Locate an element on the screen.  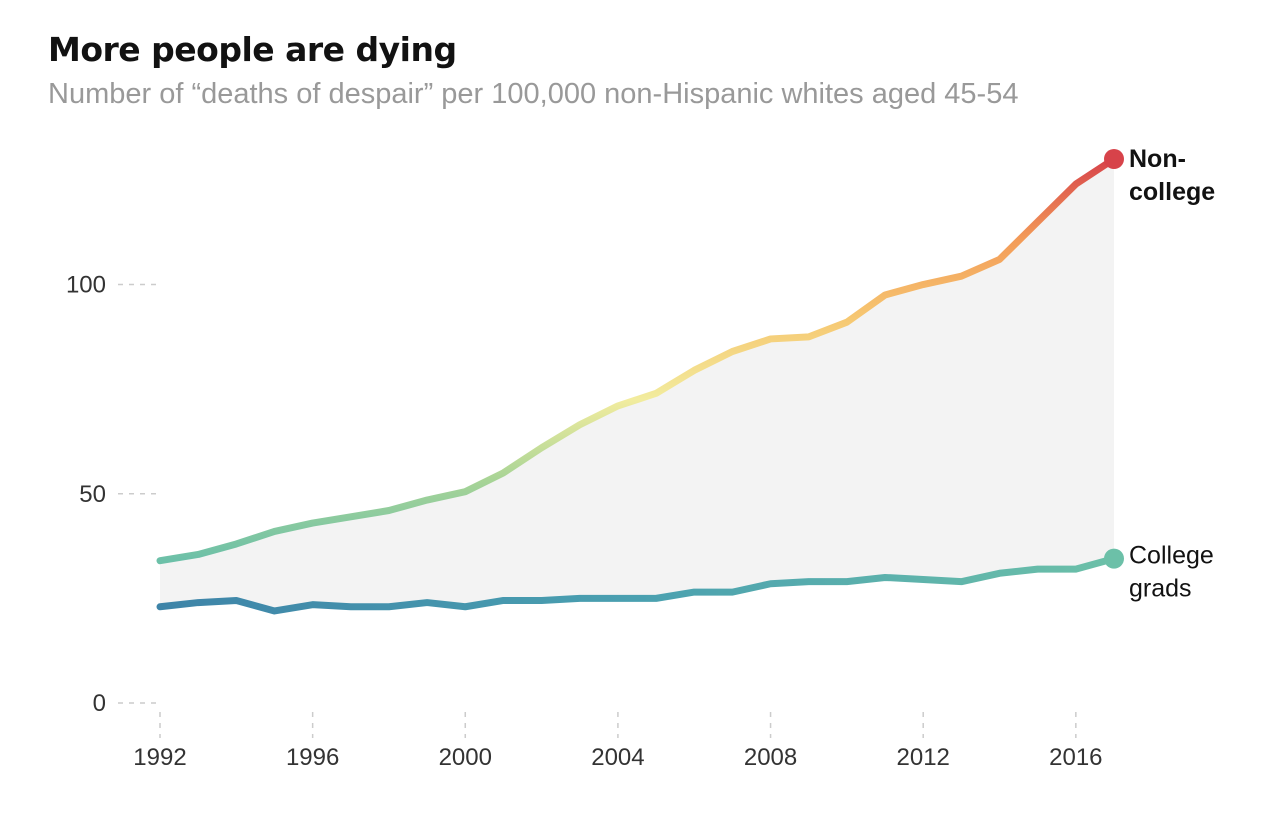
x-tick-label: 2016 is located at coordinates (1075, 757).